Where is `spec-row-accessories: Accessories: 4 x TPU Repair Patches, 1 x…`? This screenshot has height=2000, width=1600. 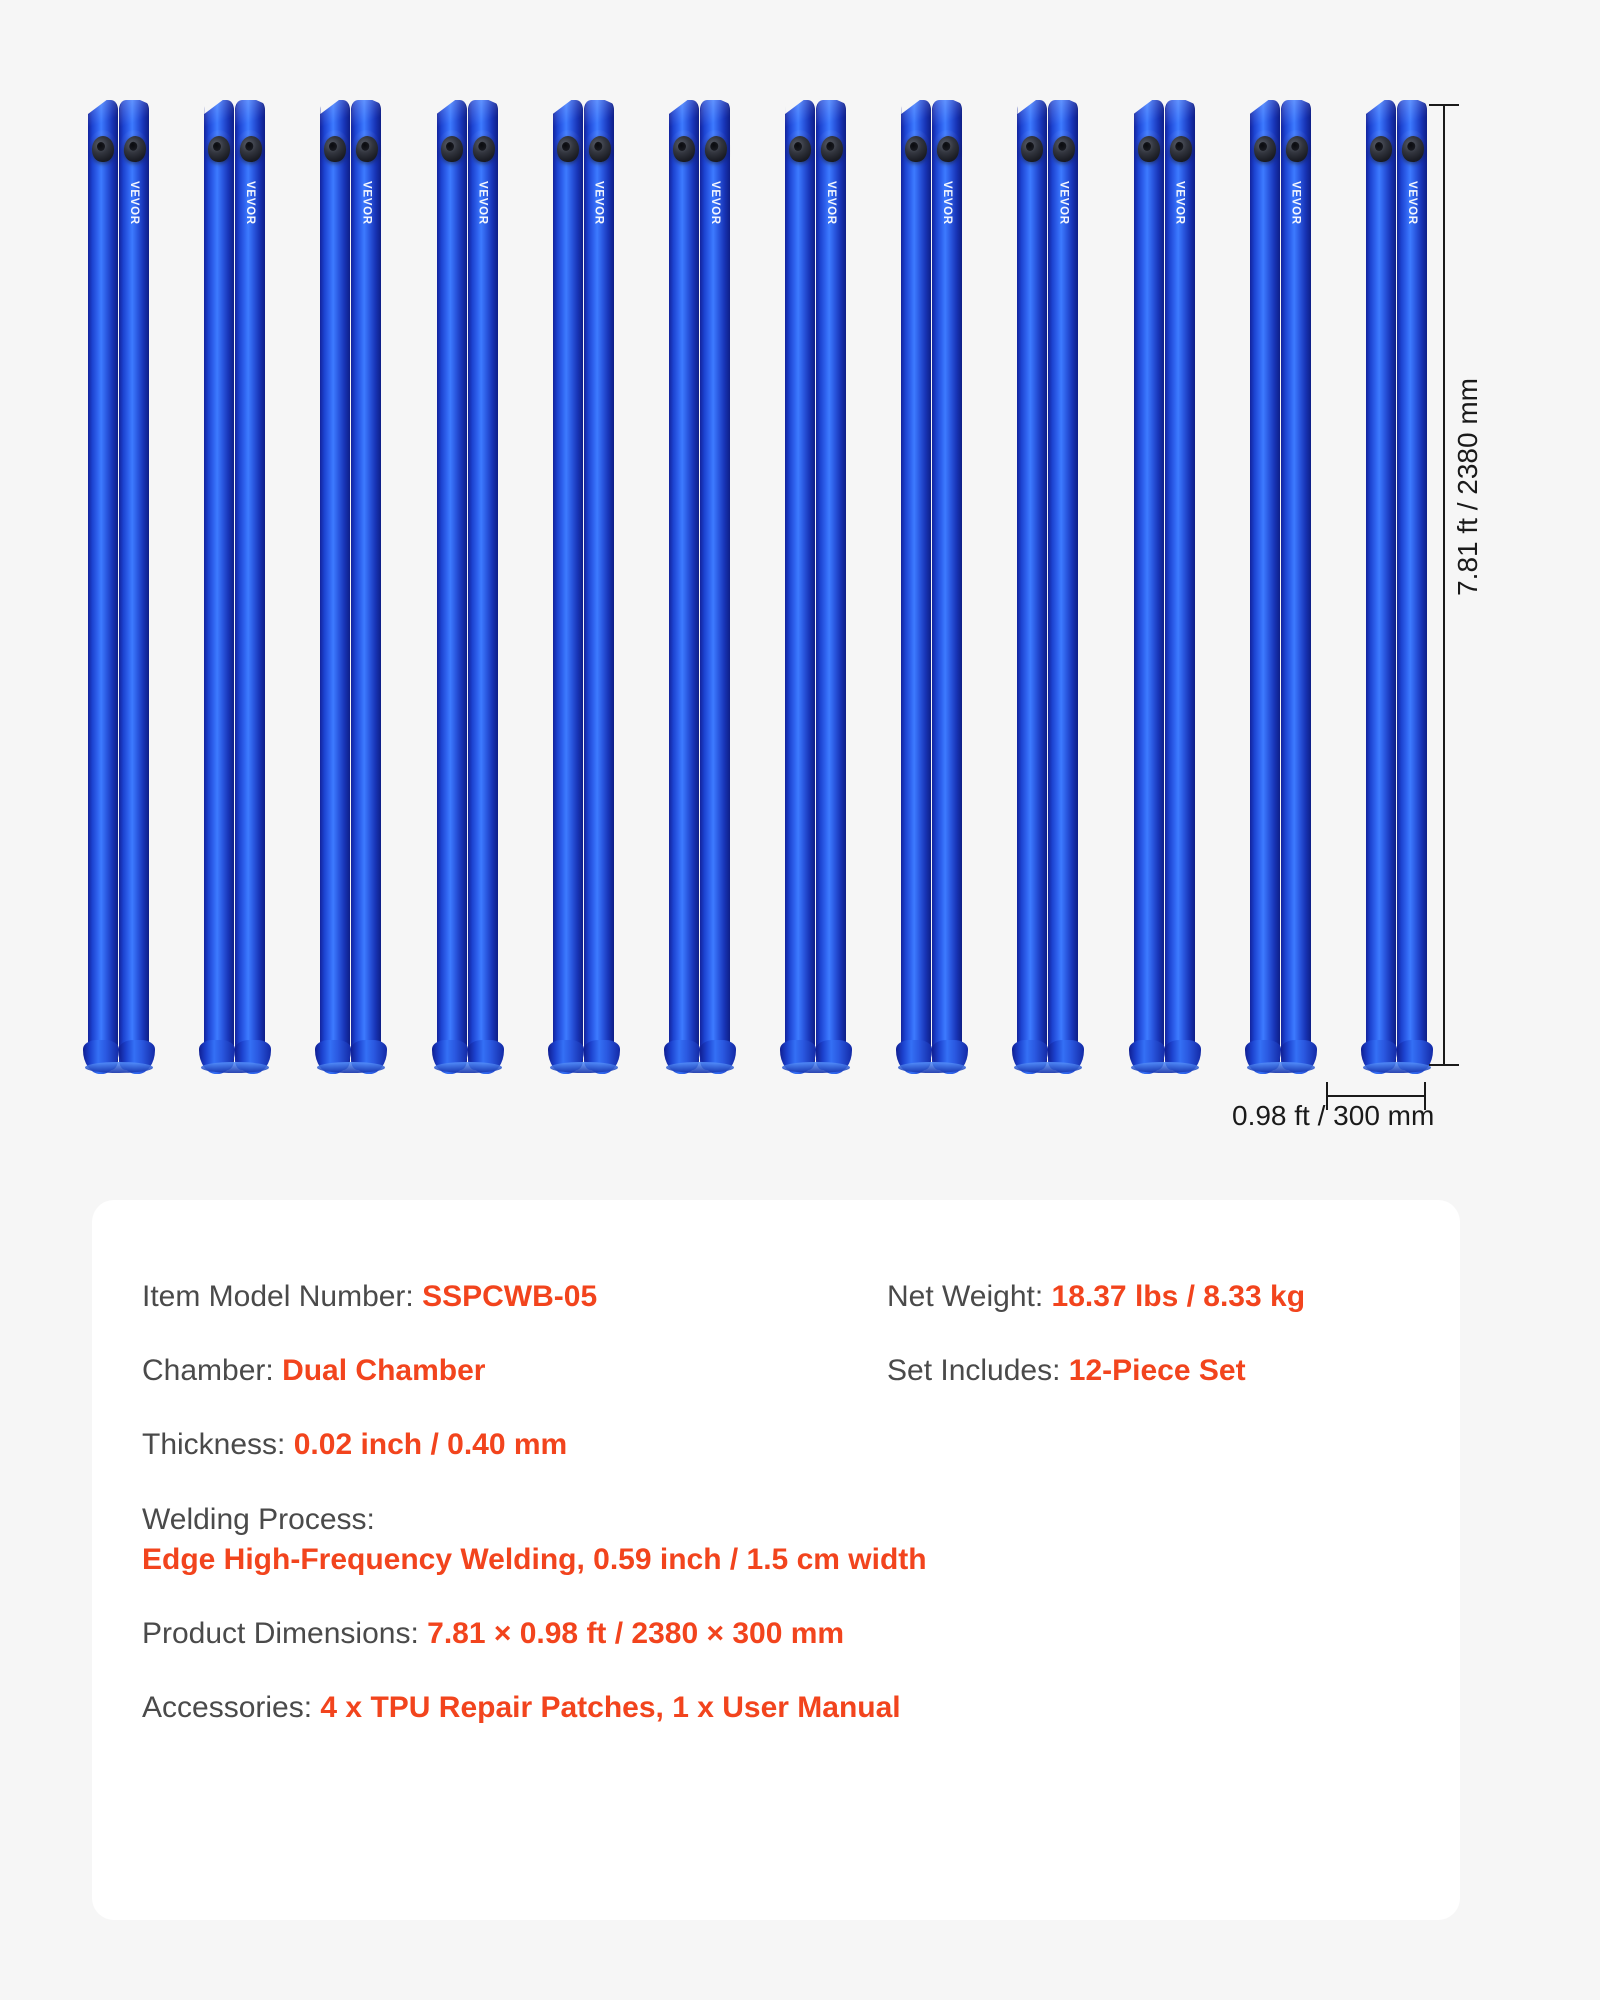 spec-row-accessories: Accessories: 4 x TPU Repair Patches, 1 x… is located at coordinates (776, 1708).